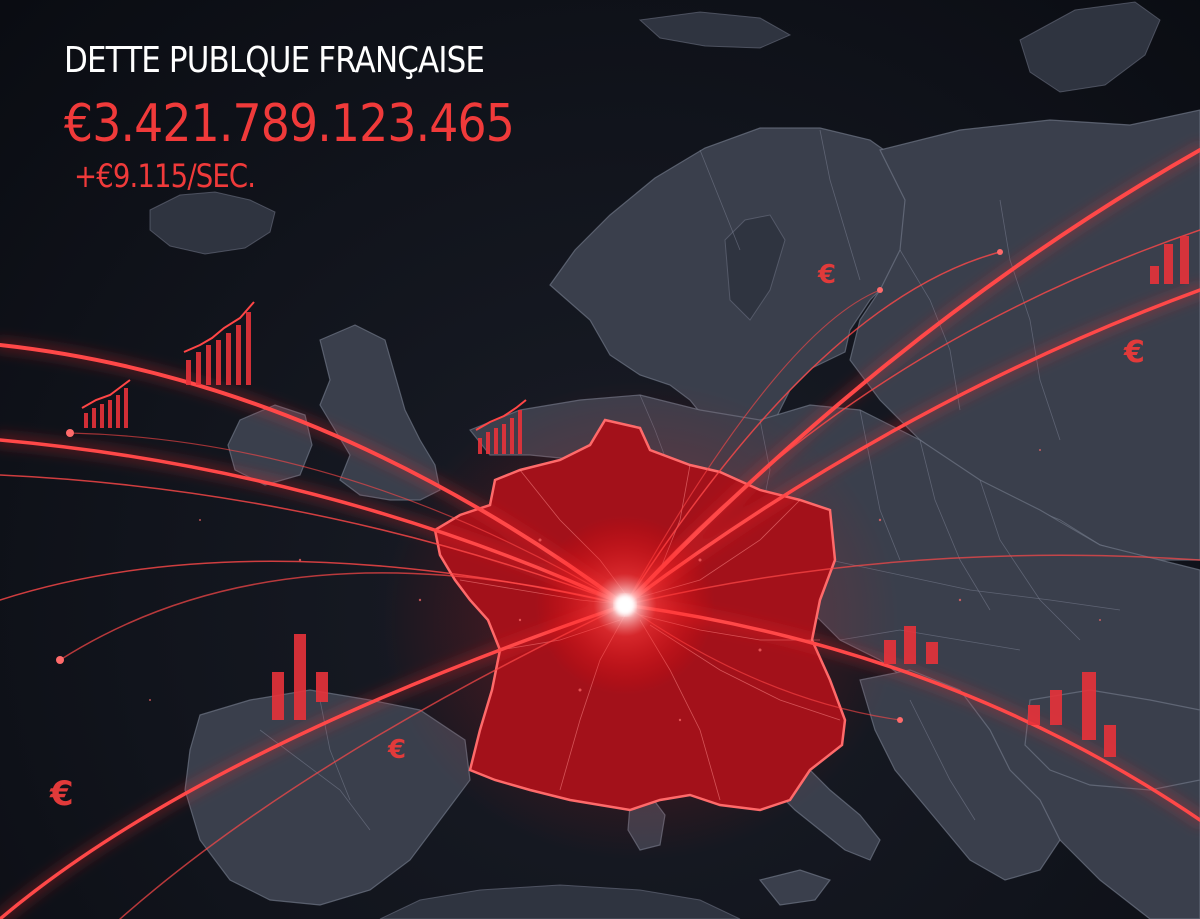 This screenshot has height=919, width=1200. I want to click on baltic-sea-shape, so click(755, 267).